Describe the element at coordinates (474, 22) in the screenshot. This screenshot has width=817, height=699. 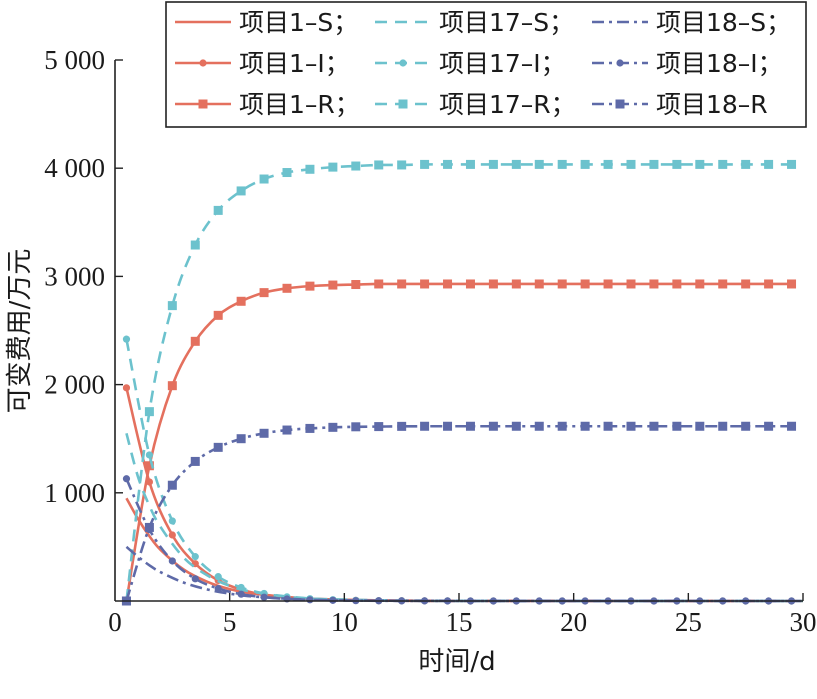
I see `legend-item: 项目17–S；` at that location.